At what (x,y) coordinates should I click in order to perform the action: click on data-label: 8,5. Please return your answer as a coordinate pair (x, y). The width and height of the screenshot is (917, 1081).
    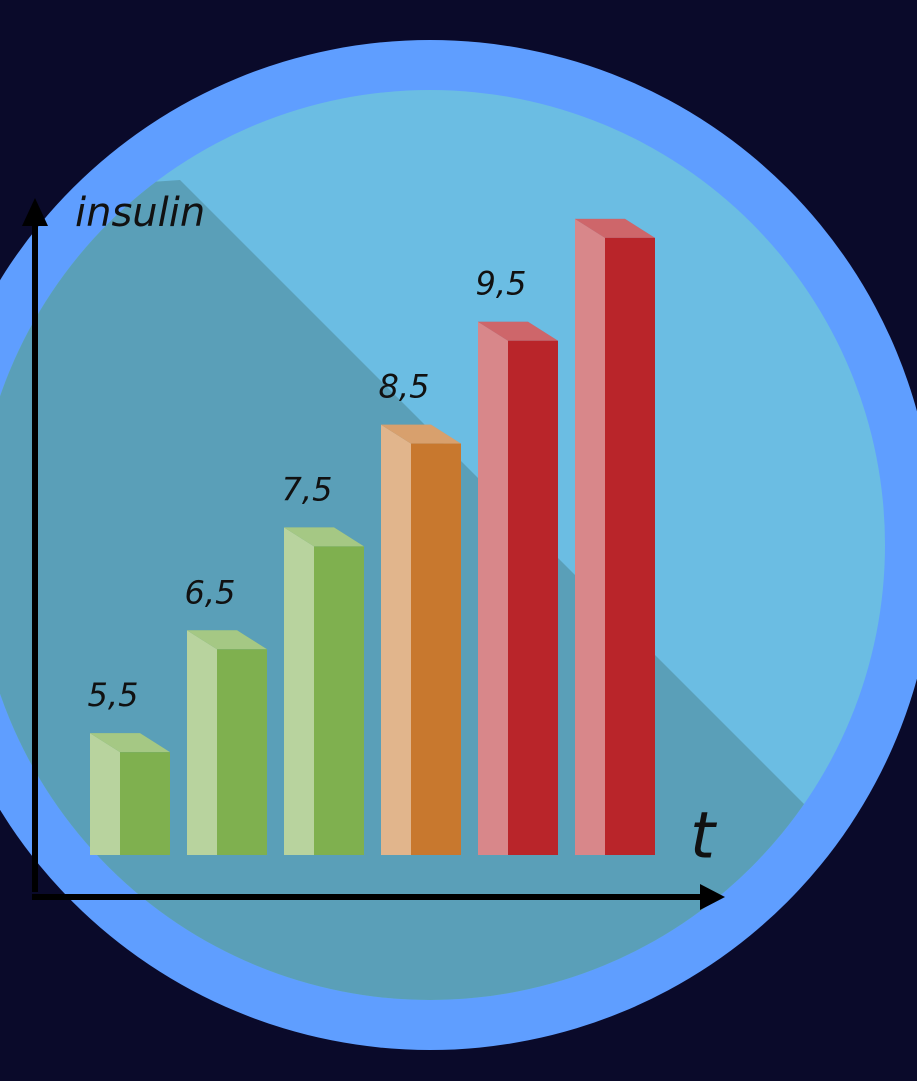
    Looking at the image, I should click on (404, 387).